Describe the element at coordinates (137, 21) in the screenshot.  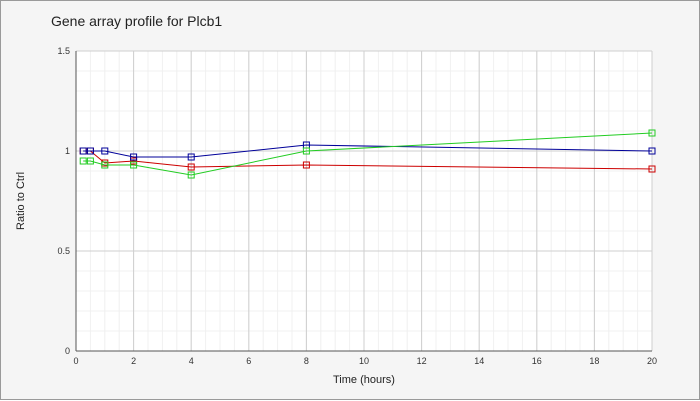
I see `chart-title: Gene array profile for Plcb1` at that location.